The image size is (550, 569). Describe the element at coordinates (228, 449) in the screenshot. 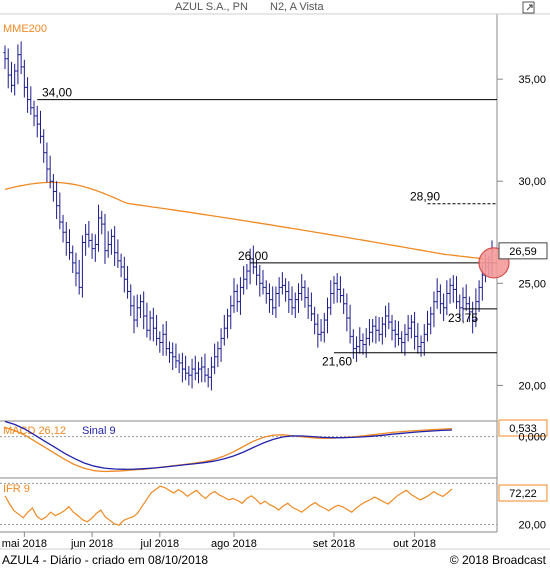

I see `macd-line` at that location.